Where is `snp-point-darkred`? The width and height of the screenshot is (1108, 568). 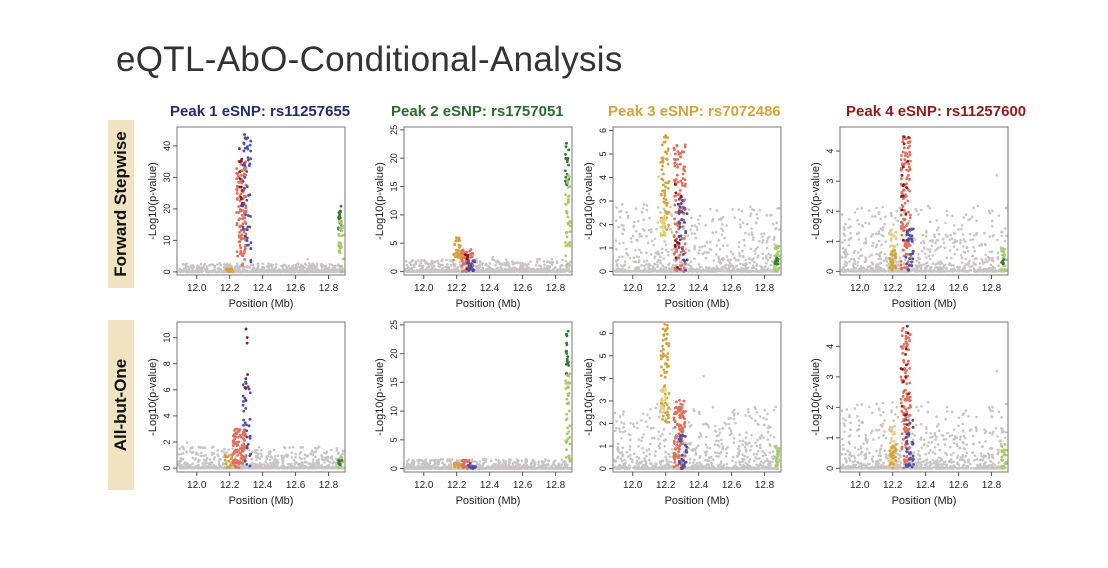
snp-point-darkred is located at coordinates (242, 190).